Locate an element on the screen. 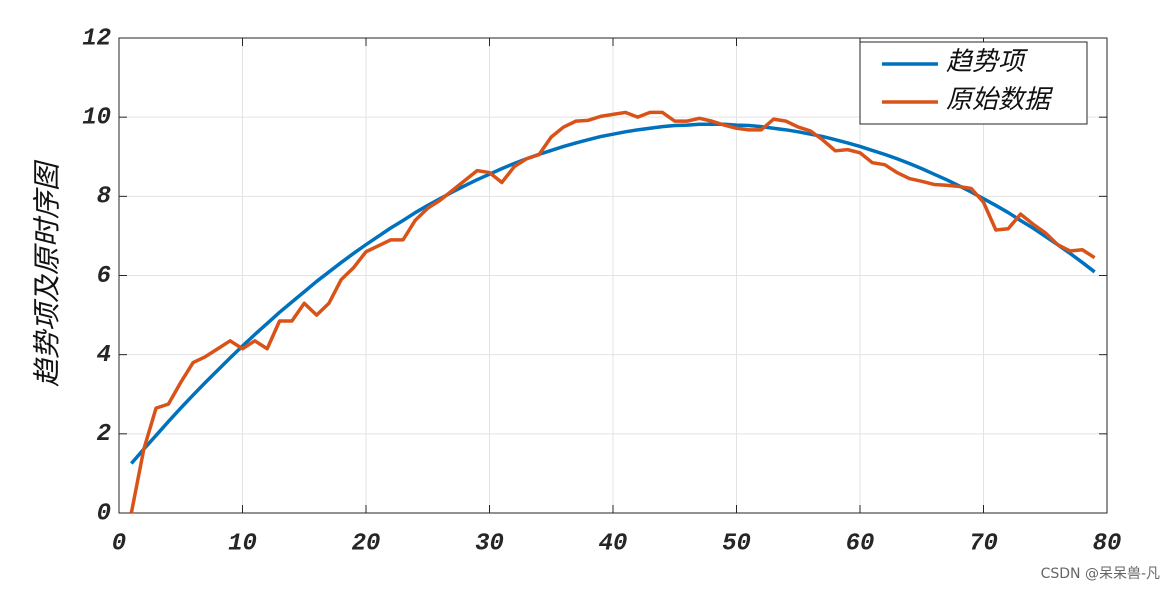 This screenshot has height=592, width=1175. x-tick-label: 30 is located at coordinates (489, 543).